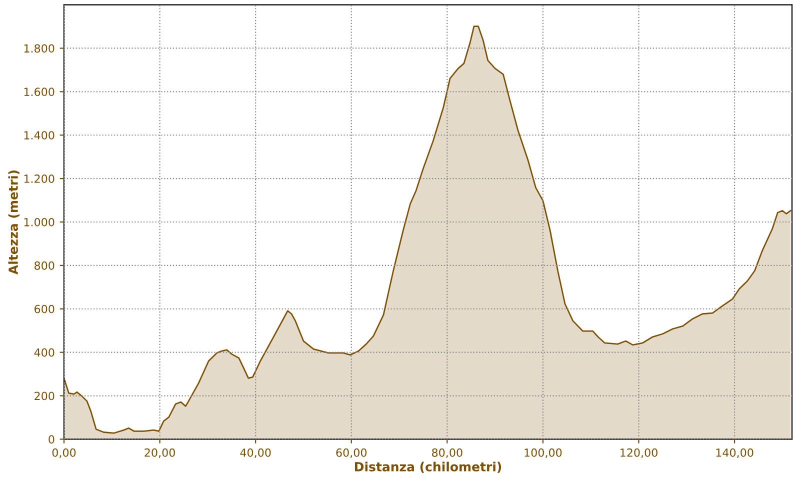 The height and width of the screenshot is (480, 800). I want to click on y-tick-label: 0, so click(51, 439).